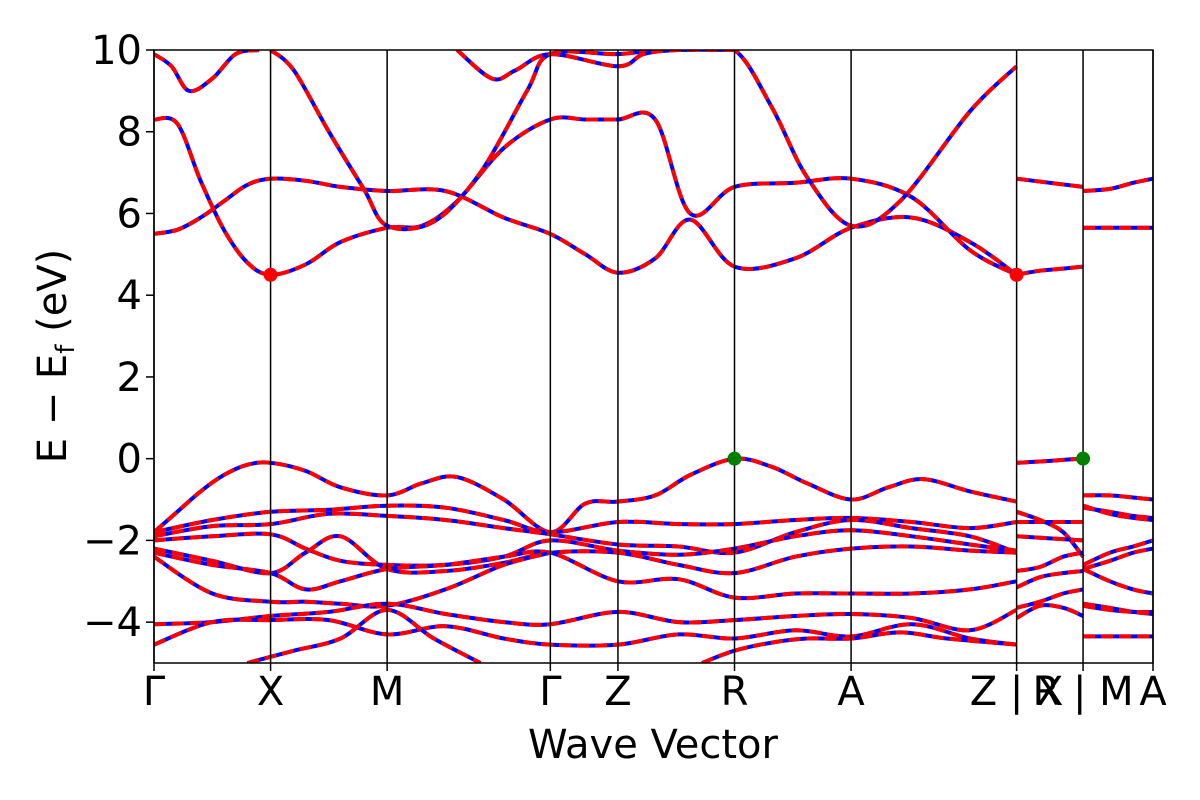 This screenshot has width=1200, height=800. What do you see at coordinates (118, 337) in the screenshot?
I see `y-axis-ticks: −4 −2 0 2 4 6 8 10` at bounding box center [118, 337].